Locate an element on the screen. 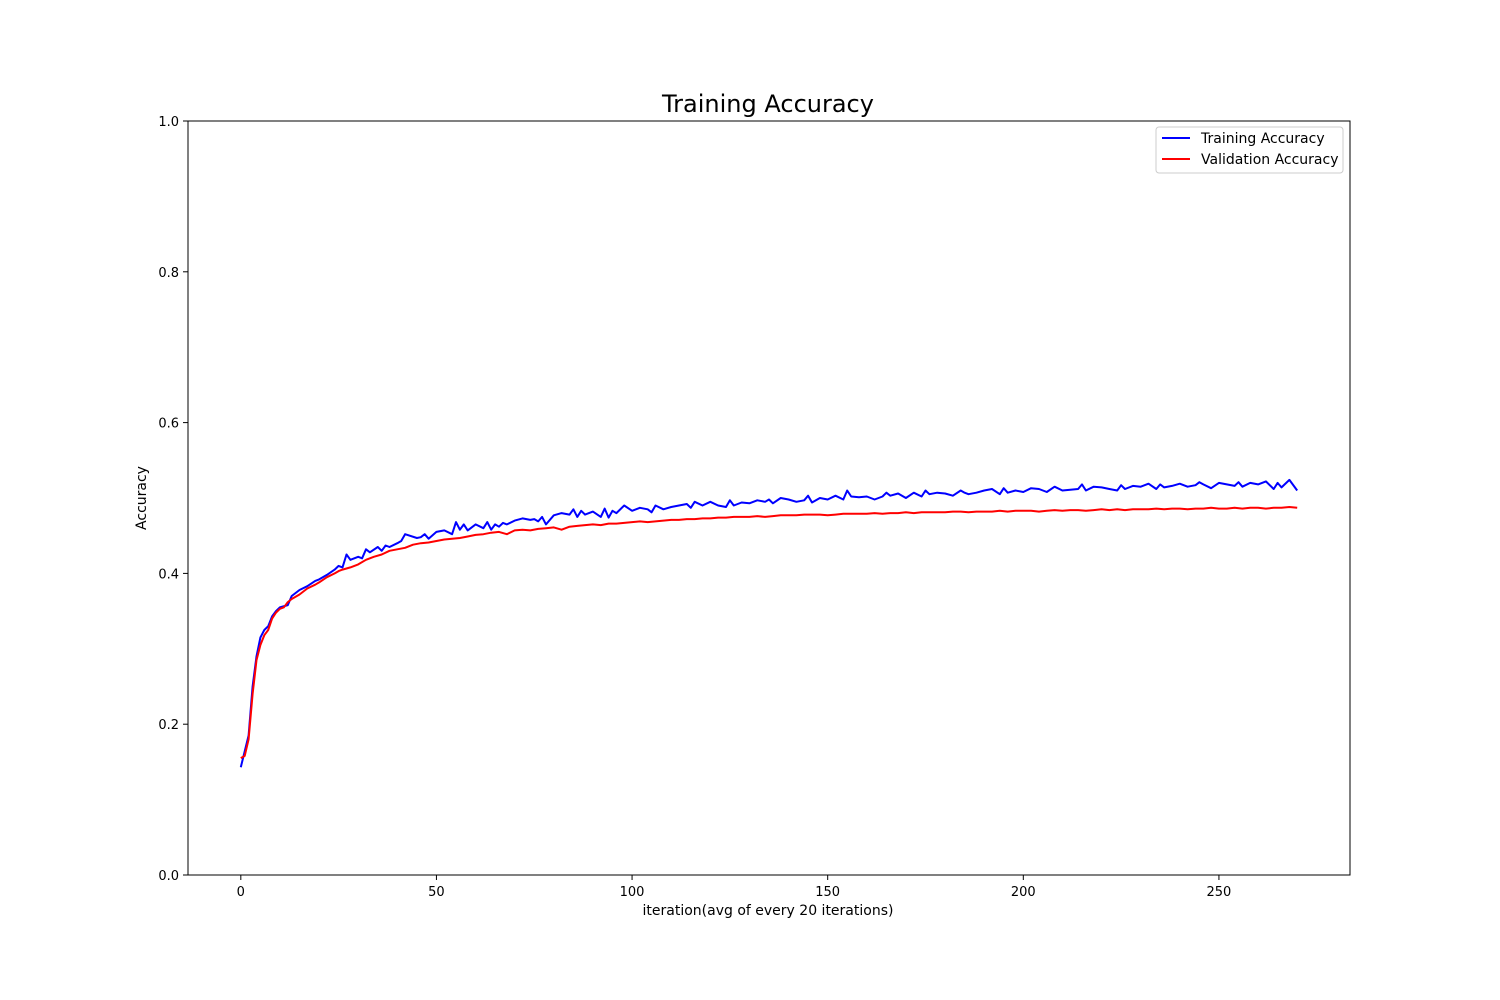  chart-title: Training Accuracy is located at coordinates (767, 104).